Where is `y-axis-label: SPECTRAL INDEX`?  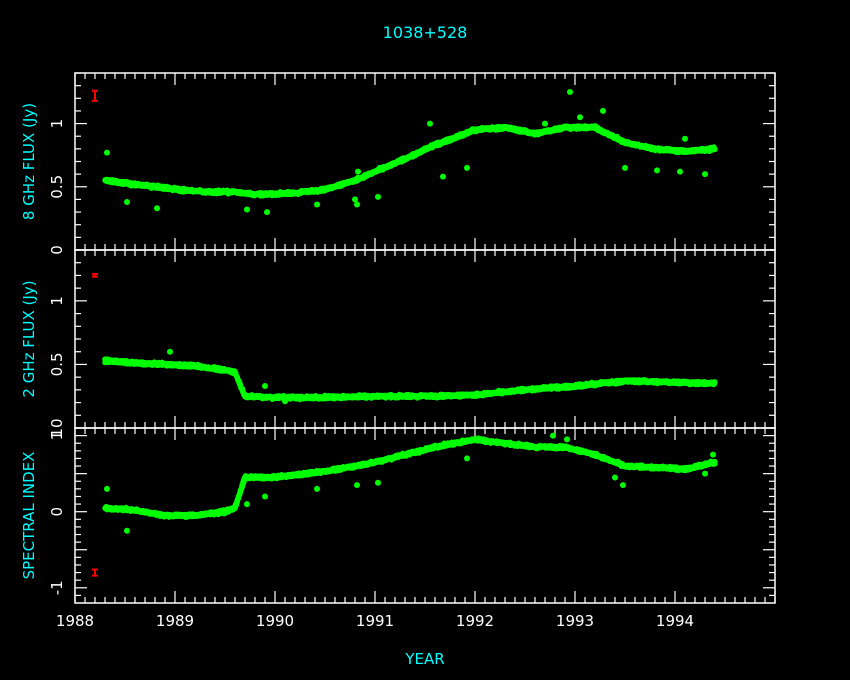 y-axis-label: SPECTRAL INDEX is located at coordinates (29, 516).